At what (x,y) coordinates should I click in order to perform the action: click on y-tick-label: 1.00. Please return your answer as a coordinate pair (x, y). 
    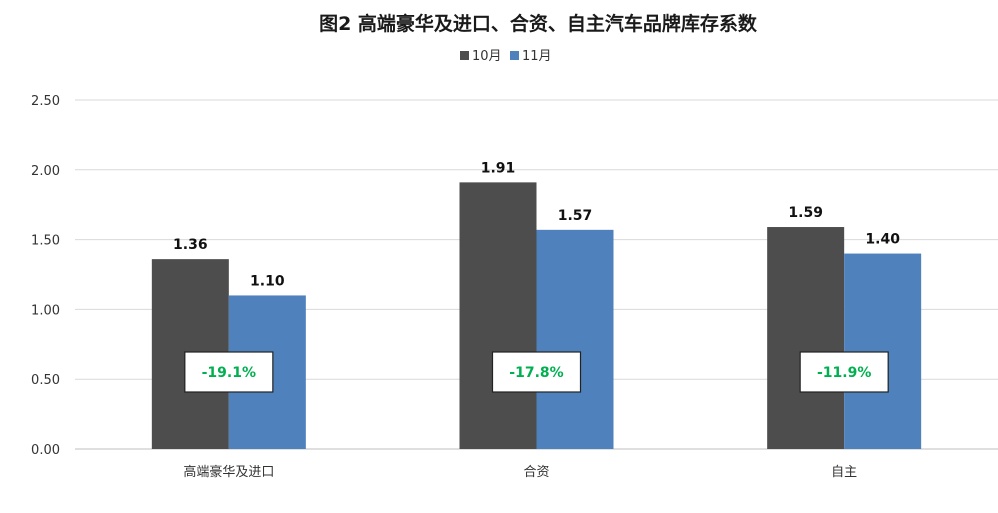
    Looking at the image, I should click on (45, 310).